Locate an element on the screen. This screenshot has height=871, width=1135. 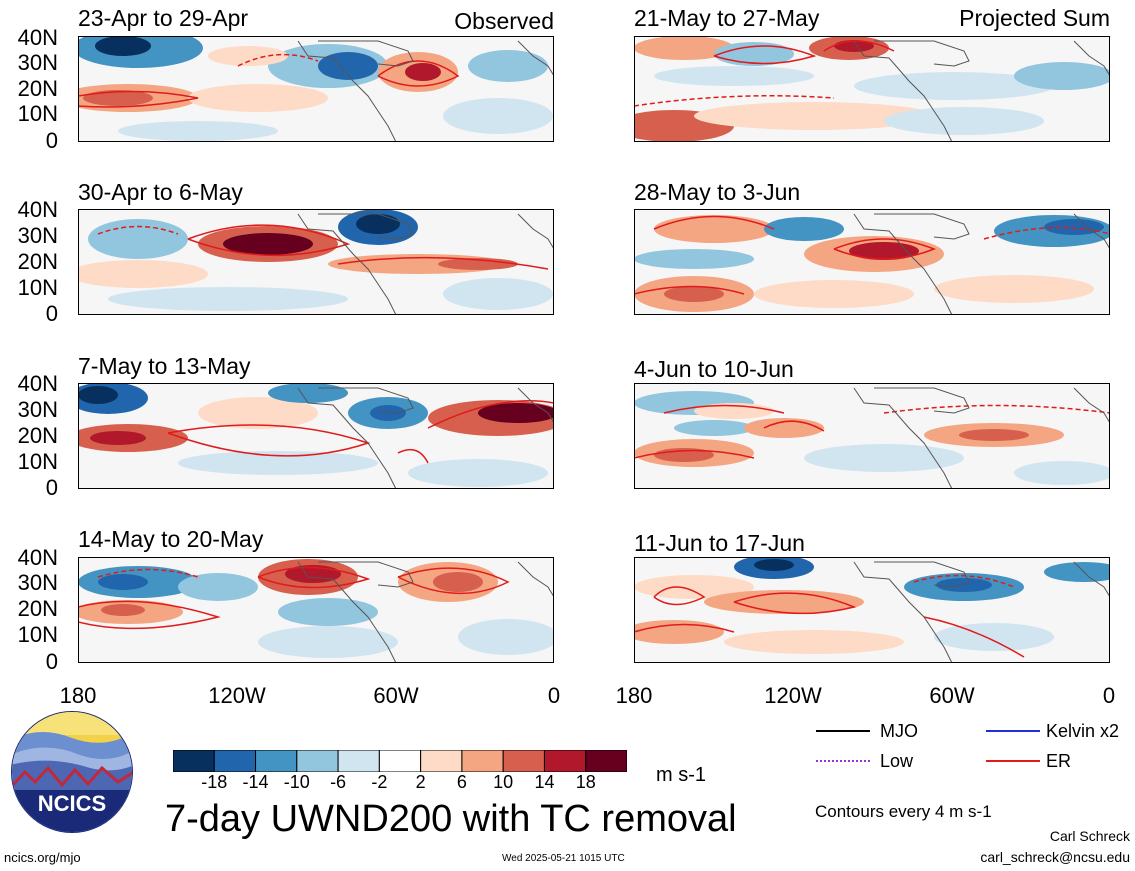
main-title: 7-day UWND200 with TC removal is located at coordinates (451, 819).